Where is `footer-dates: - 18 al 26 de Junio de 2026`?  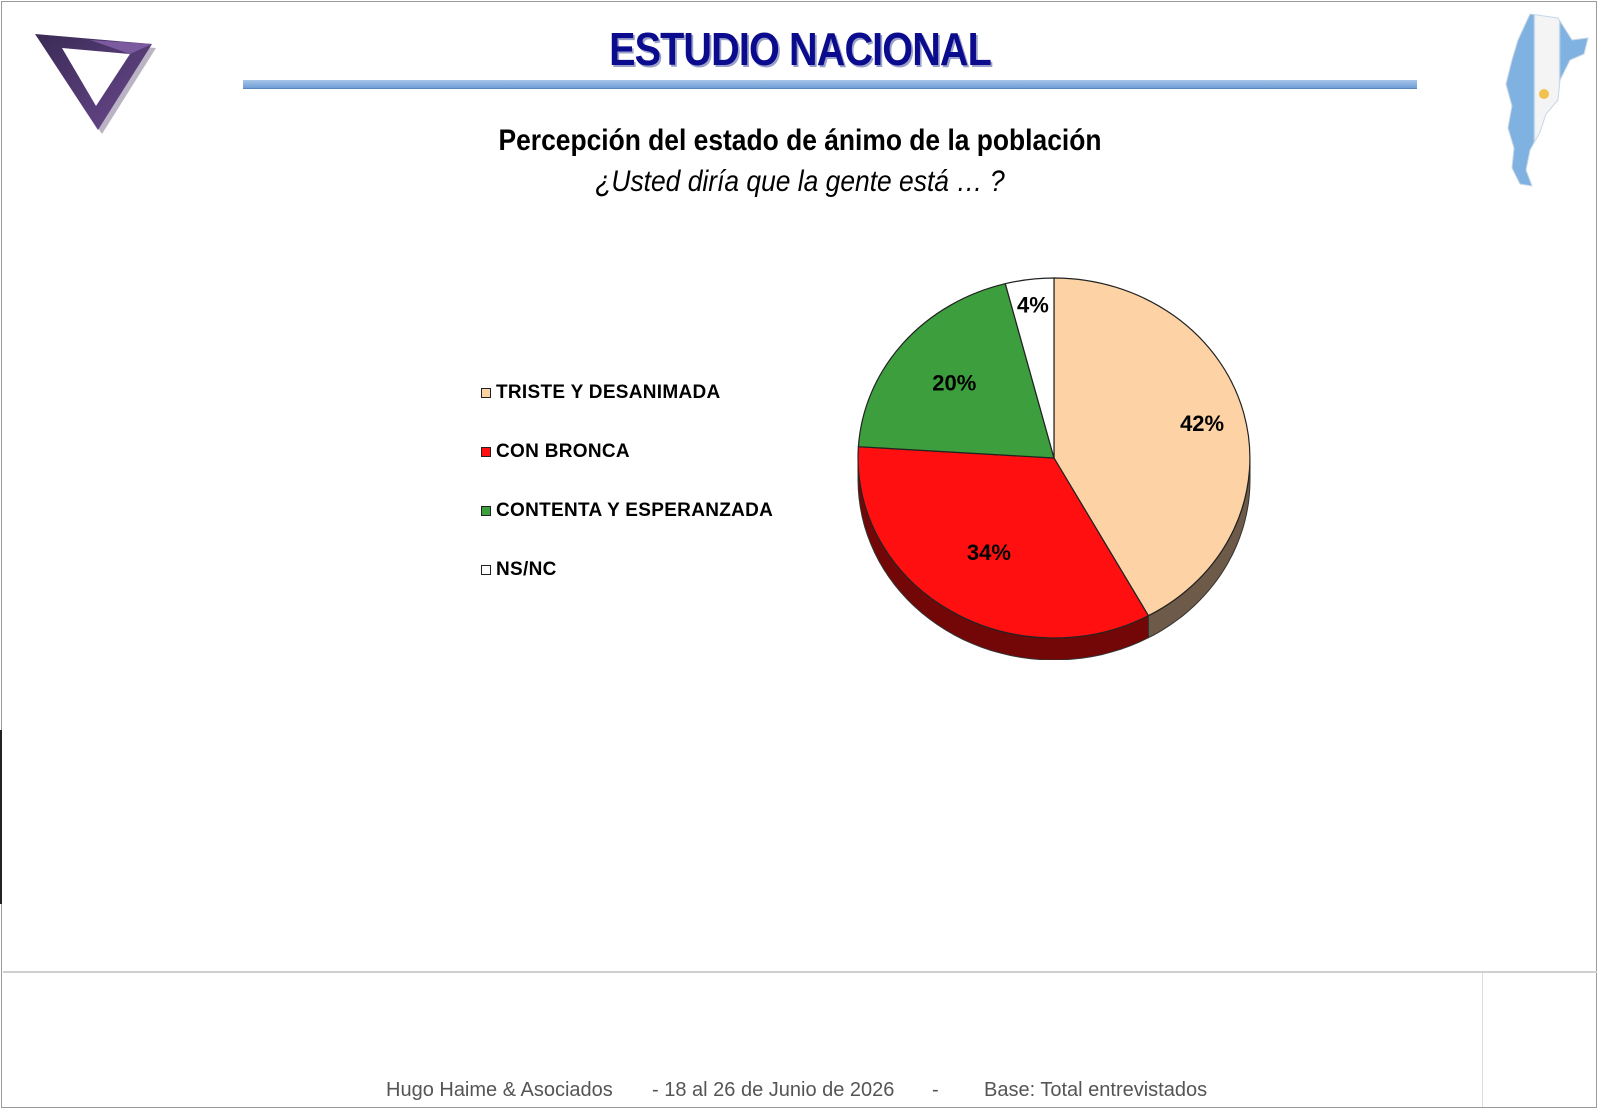 footer-dates: - 18 al 26 de Junio de 2026 is located at coordinates (773, 1090).